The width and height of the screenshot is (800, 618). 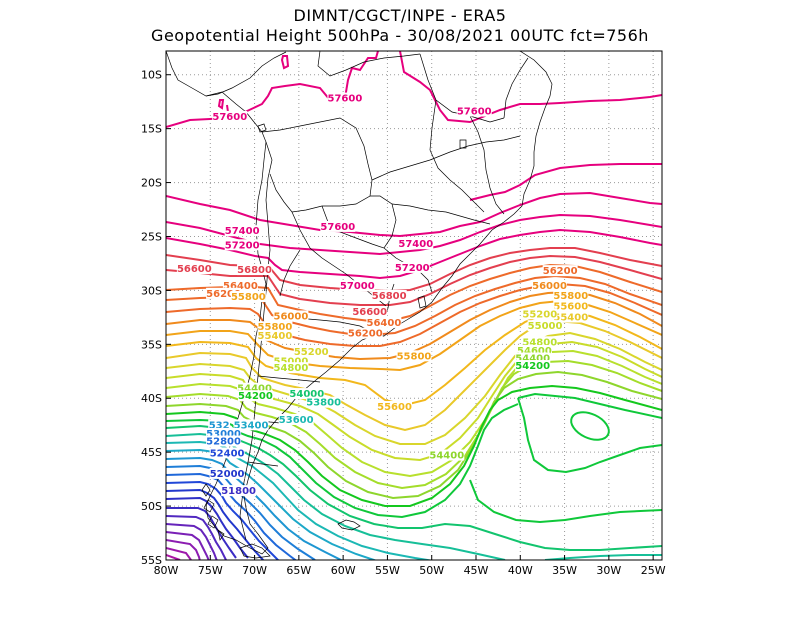 What do you see at coordinates (653, 570) in the screenshot?
I see `lon-tick-label: 25W` at bounding box center [653, 570].